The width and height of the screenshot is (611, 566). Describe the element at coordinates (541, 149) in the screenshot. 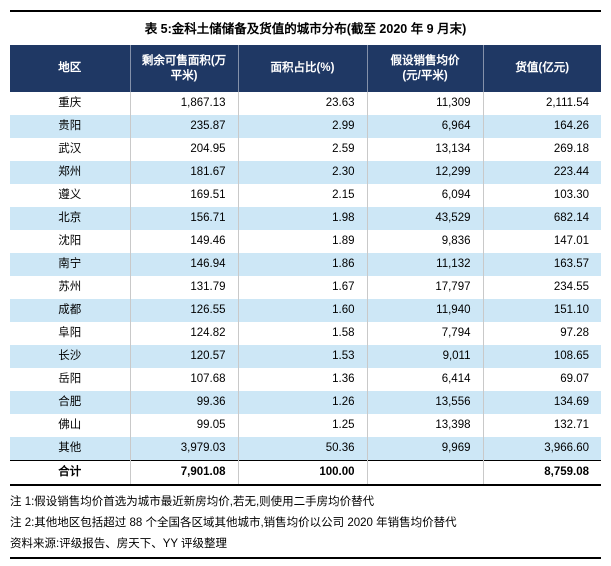

I see `cell-value: 269.18` at that location.